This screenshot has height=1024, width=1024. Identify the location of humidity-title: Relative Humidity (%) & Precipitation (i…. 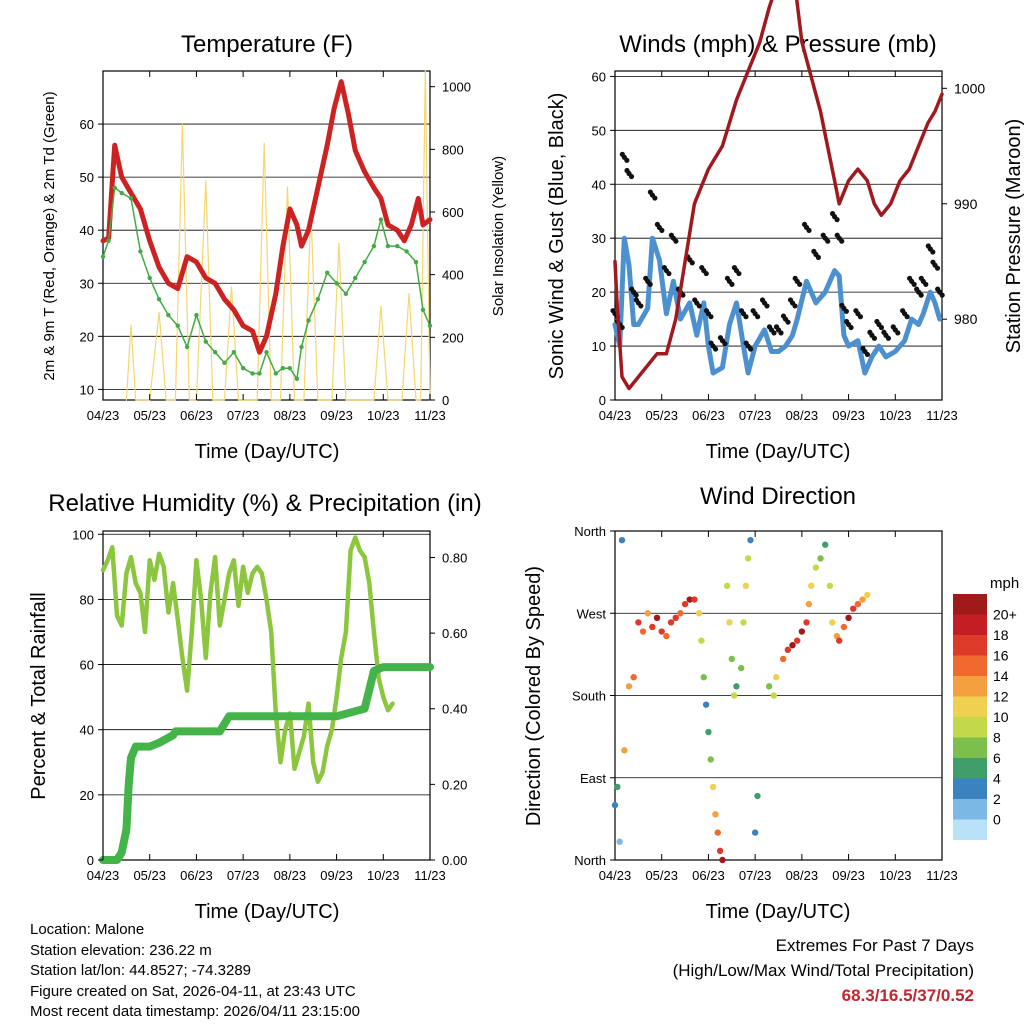
(264, 503).